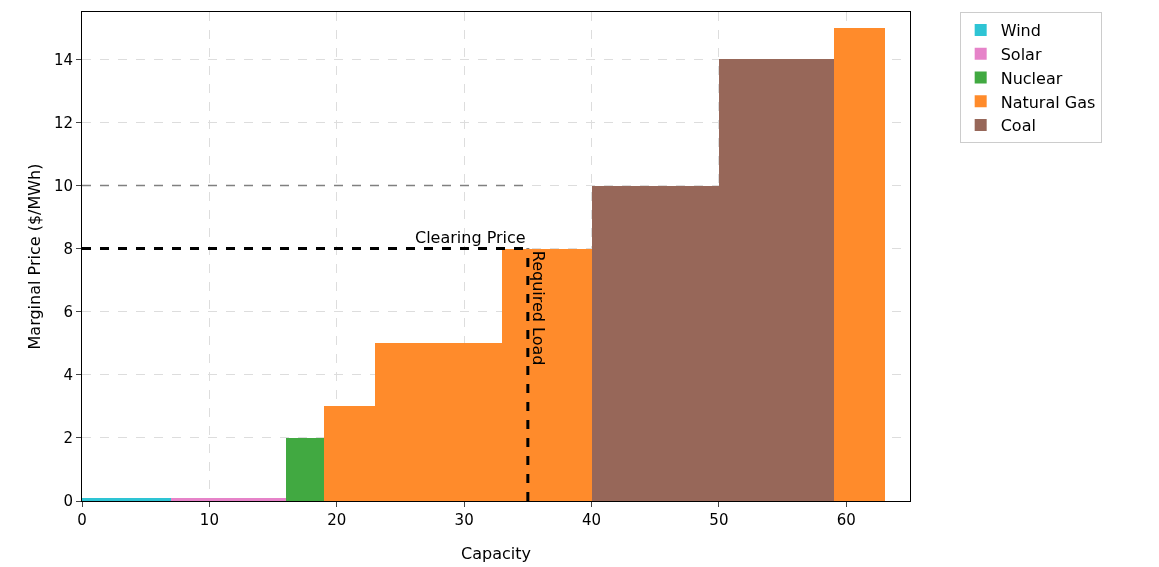  I want to click on legend-label: Coal, so click(1018, 126).